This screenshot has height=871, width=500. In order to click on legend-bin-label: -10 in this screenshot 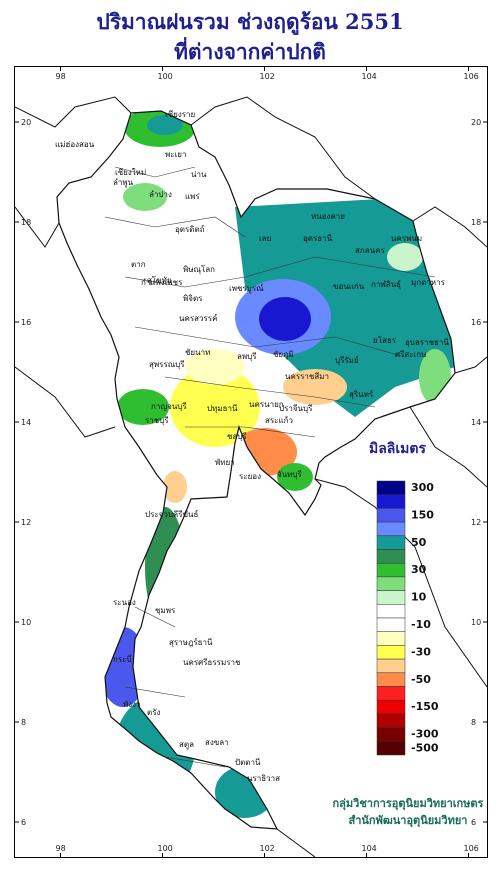, I will do `click(421, 624)`.